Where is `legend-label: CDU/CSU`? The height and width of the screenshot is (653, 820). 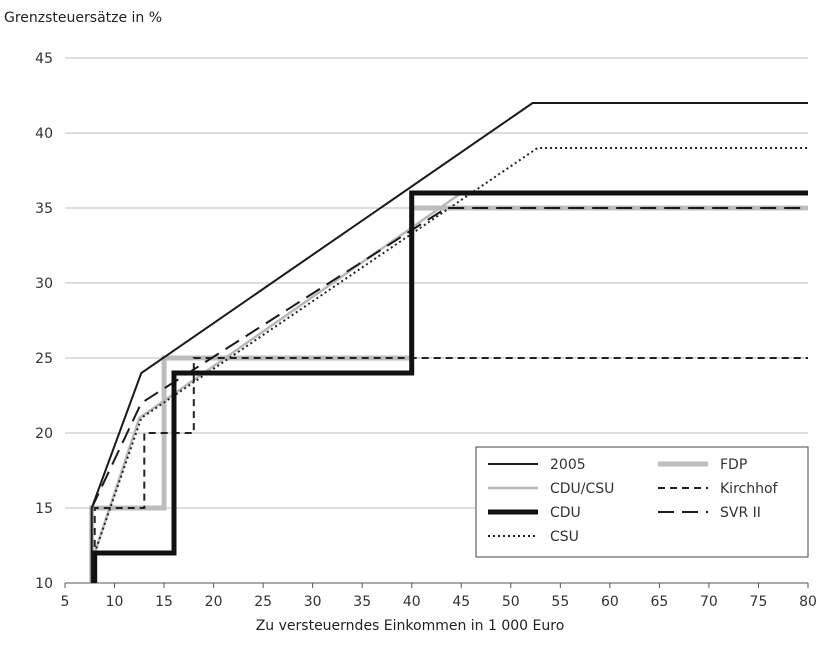 legend-label: CDU/CSU is located at coordinates (582, 489).